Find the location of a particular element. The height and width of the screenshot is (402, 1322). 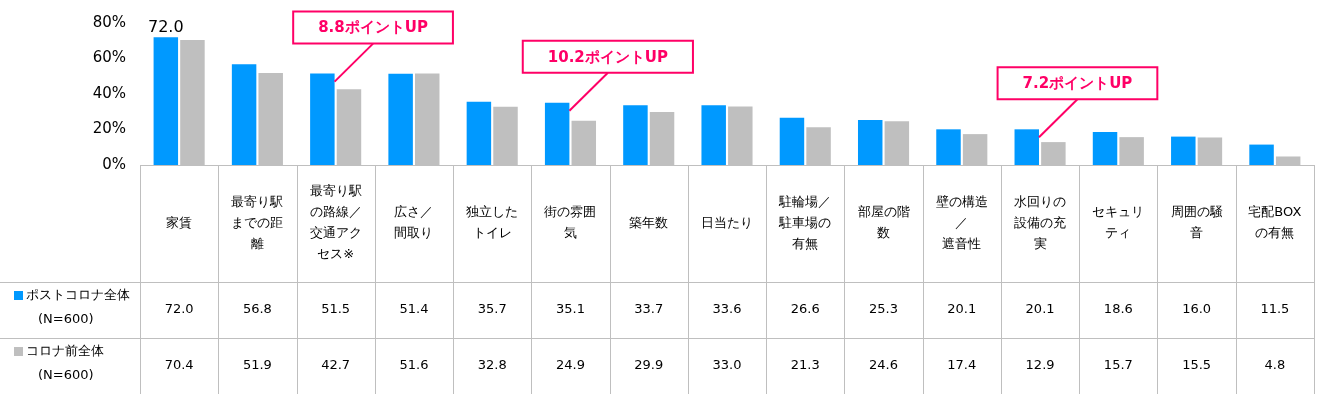

data-label: 51.9 is located at coordinates (257, 365).